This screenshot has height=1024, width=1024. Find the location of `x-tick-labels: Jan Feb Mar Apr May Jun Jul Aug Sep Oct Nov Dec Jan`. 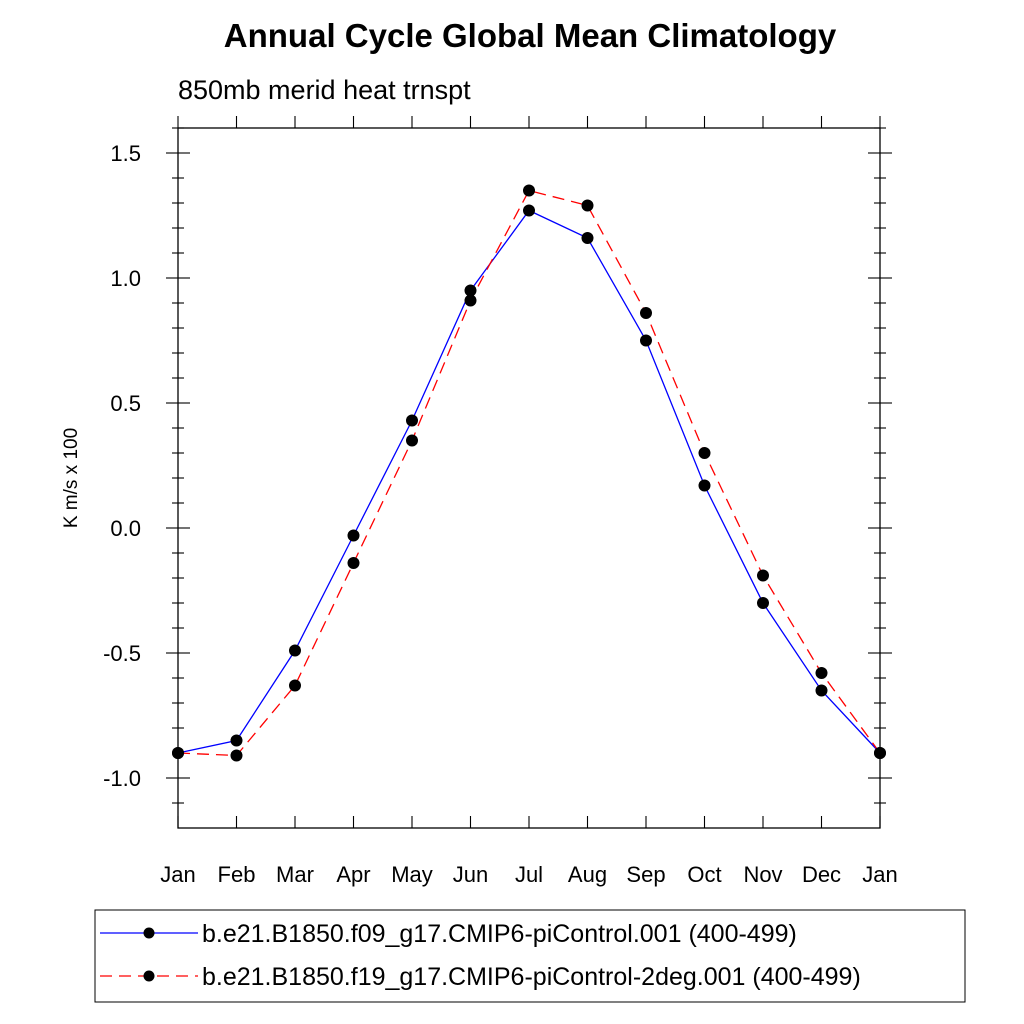

x-tick-labels: Jan Feb Mar Apr May Jun Jul Aug Sep Oct Nov Dec Jan is located at coordinates (528, 874).